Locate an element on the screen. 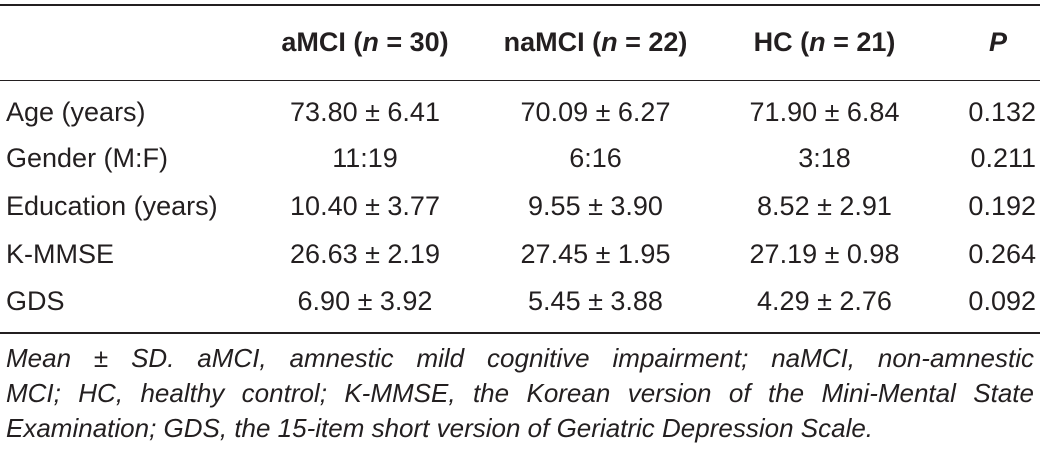  header-hc: HC (n = 21) is located at coordinates (824, 42).